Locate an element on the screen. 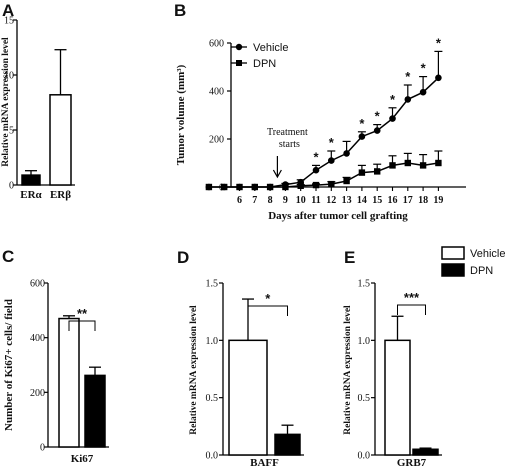 Image resolution: width=520 pixels, height=470 pixels. panel-letter: B is located at coordinates (180, 10).